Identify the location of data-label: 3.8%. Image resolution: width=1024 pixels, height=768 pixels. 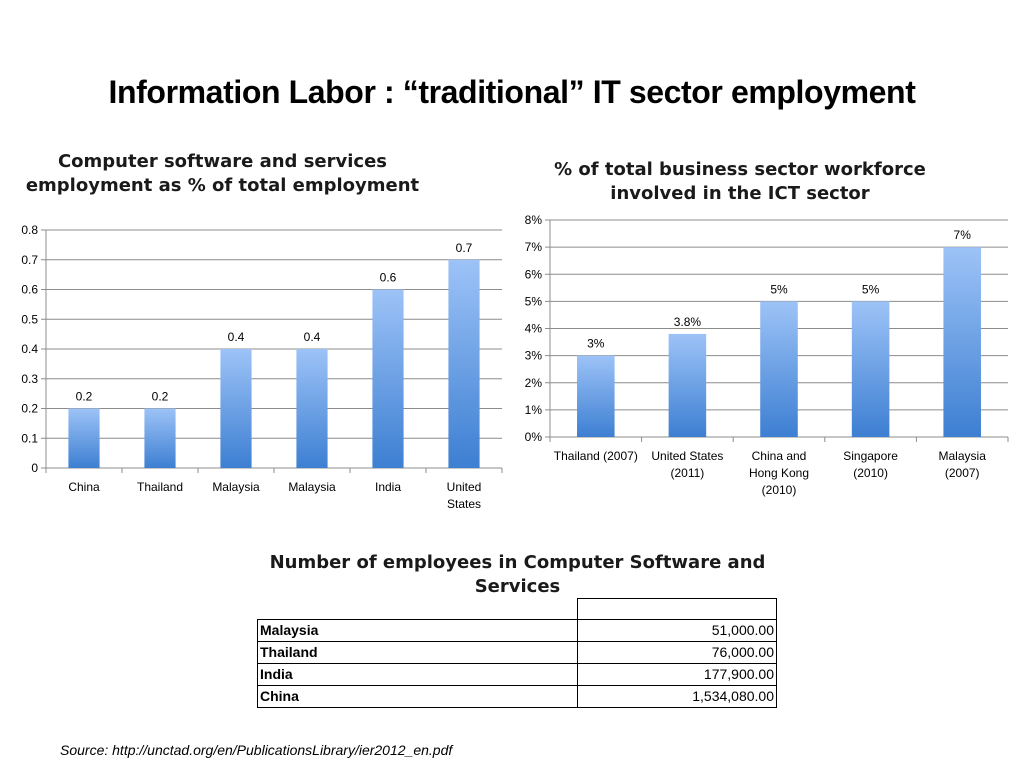
(688, 322).